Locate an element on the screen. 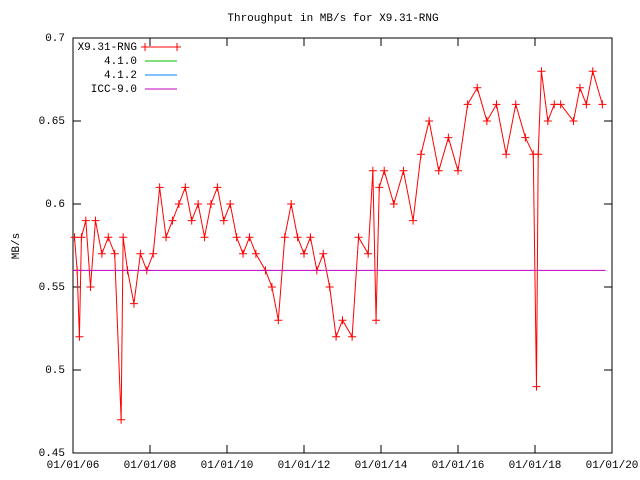 Image resolution: width=640 pixels, height=480 pixels. x-tick-label: 01/01/12 is located at coordinates (304, 466).